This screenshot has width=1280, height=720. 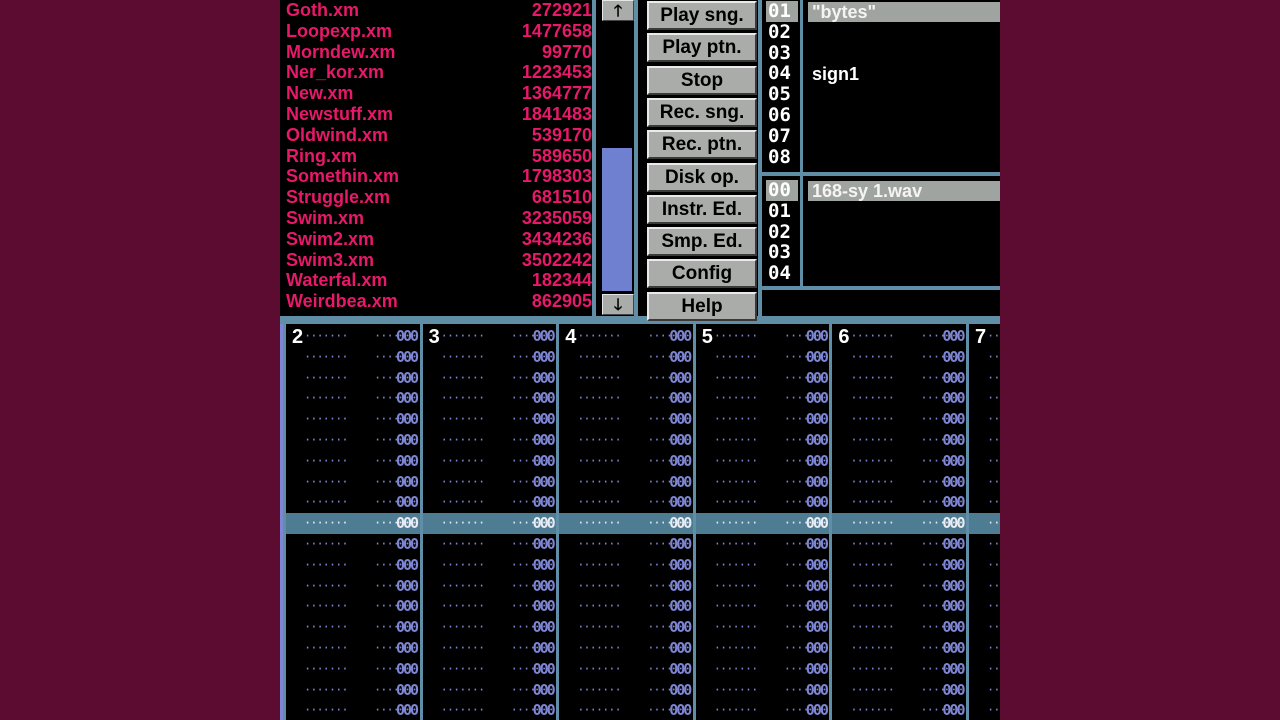 I want to click on instrument-number: 07, so click(x=779, y=135).